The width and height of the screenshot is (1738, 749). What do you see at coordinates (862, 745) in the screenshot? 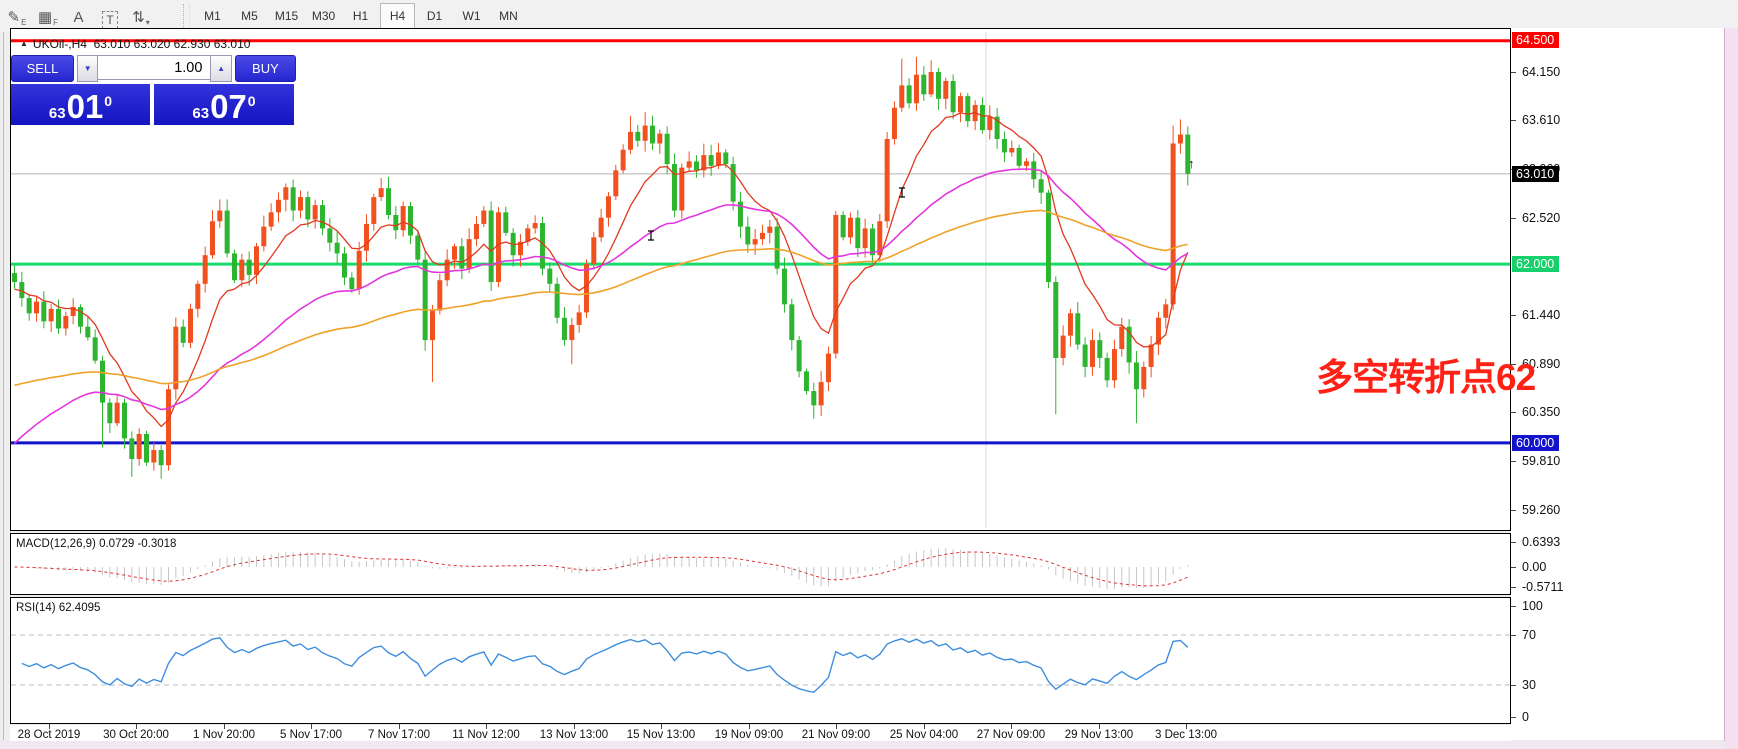
I see `bottom-strip` at bounding box center [862, 745].